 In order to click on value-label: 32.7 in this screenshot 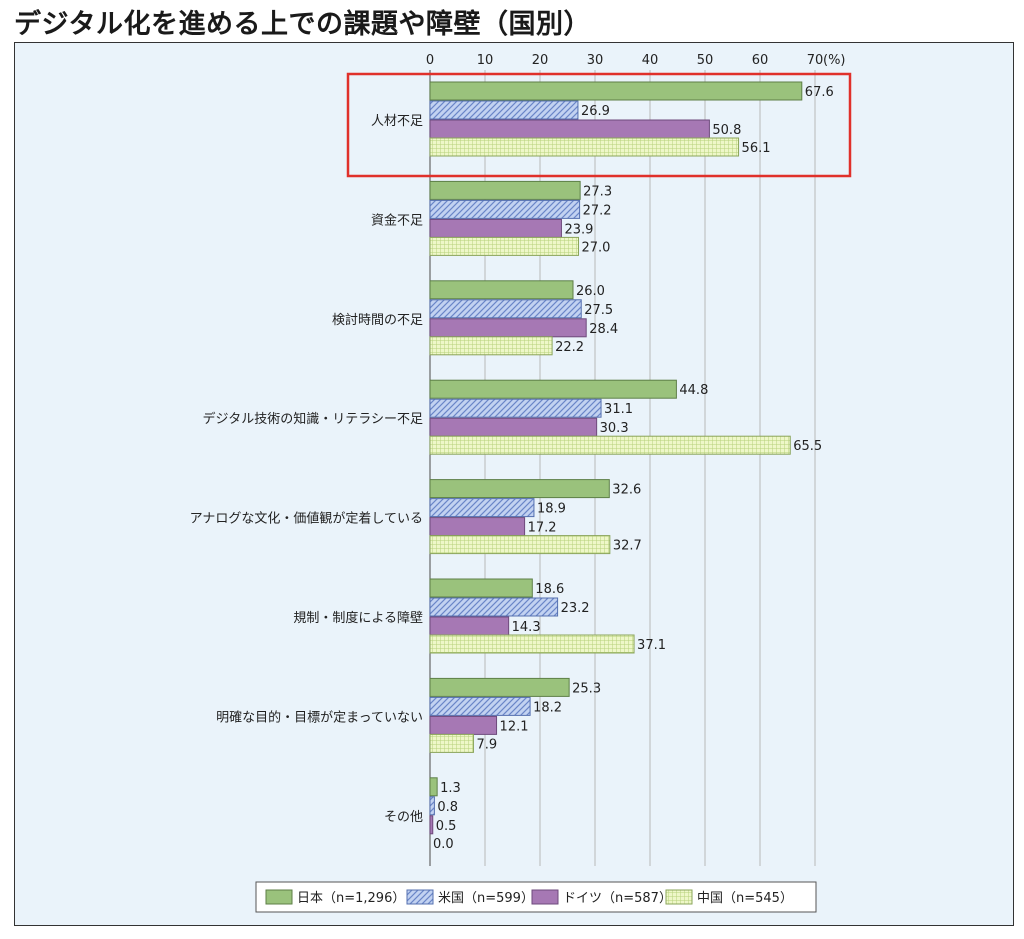, I will do `click(627, 546)`.